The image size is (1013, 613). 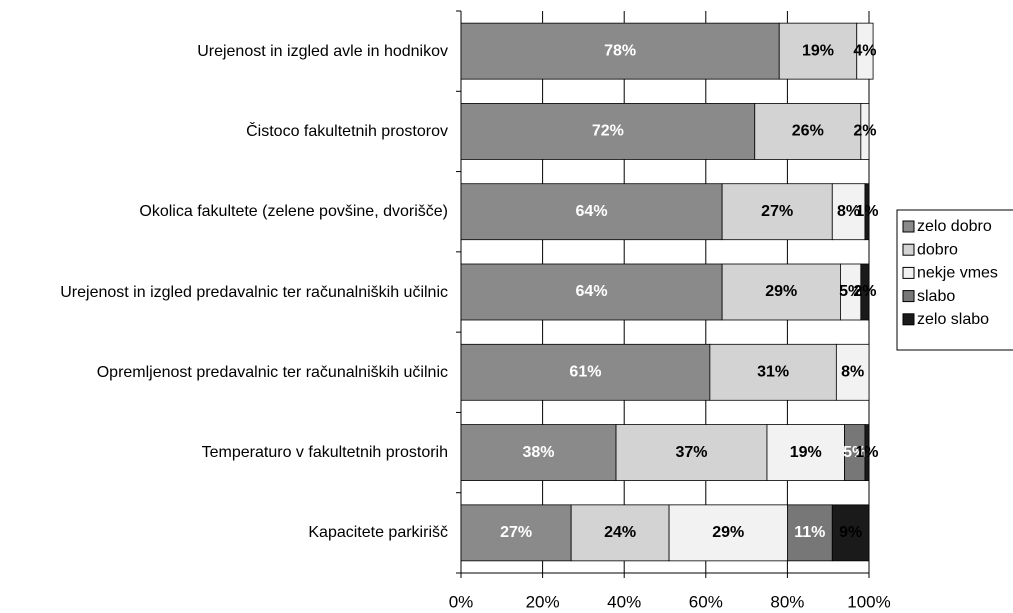 I want to click on value-label: 11%, so click(x=809, y=532).